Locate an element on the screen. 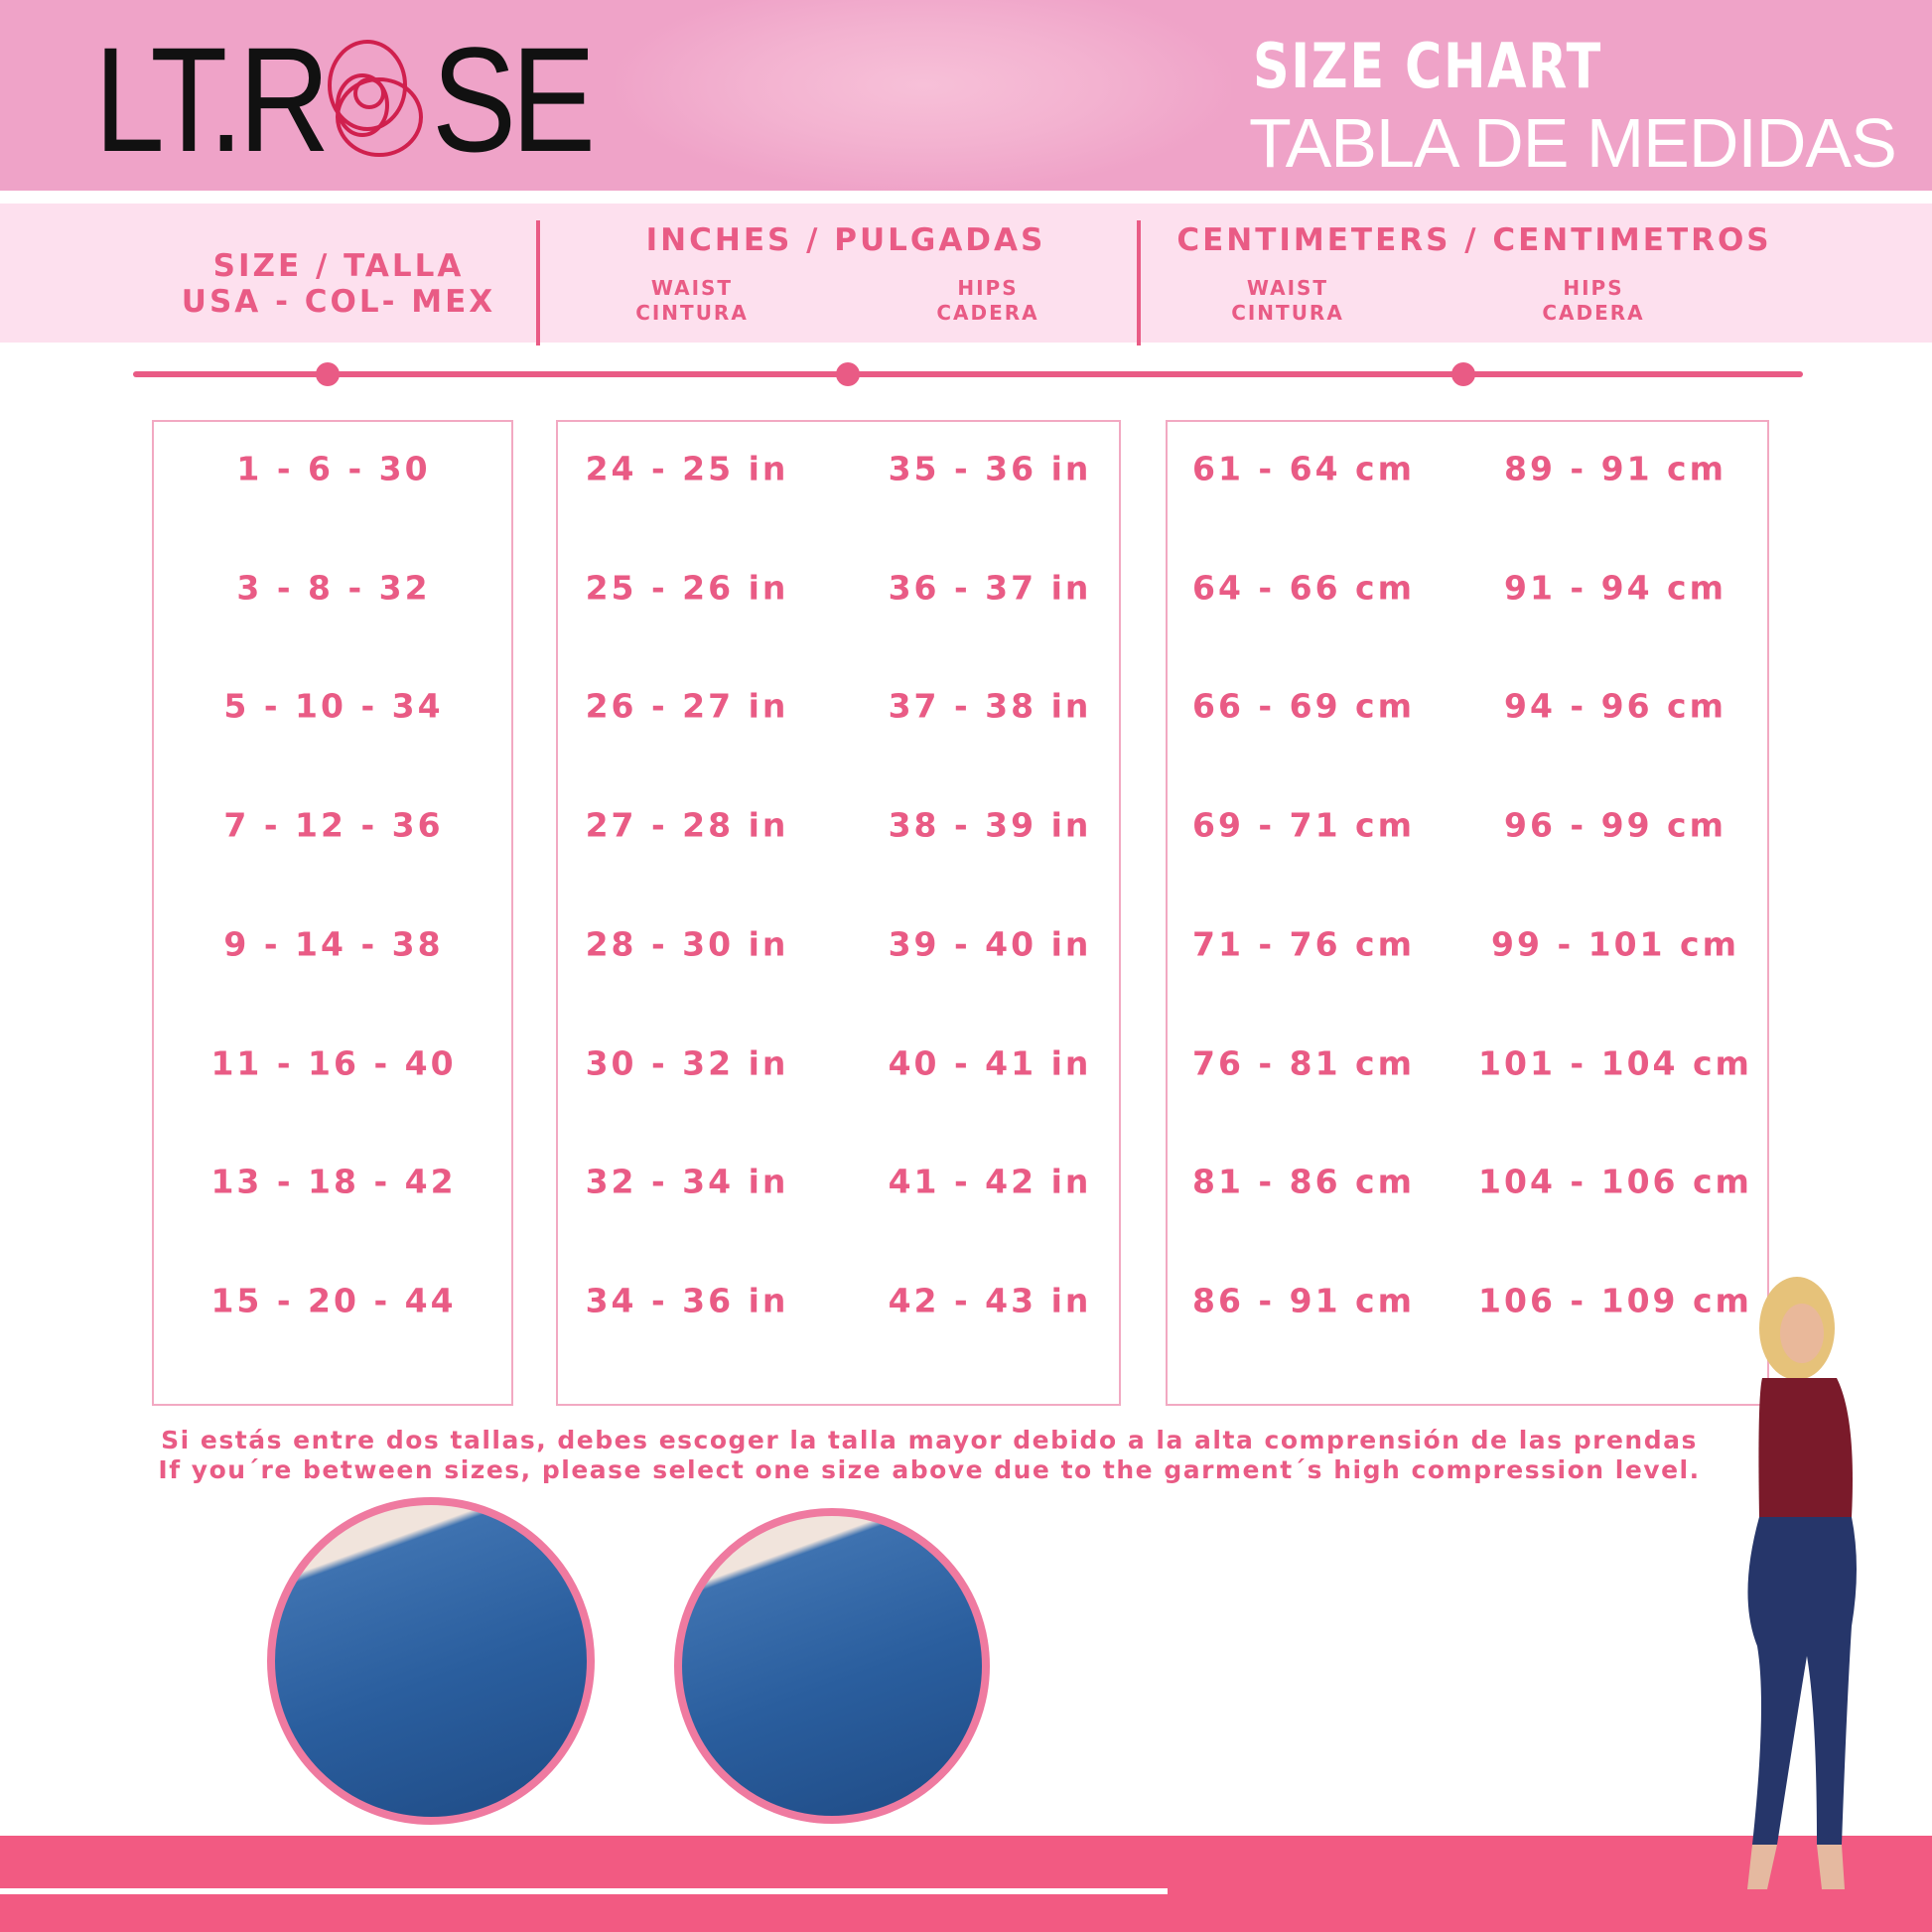 The image size is (1932, 1932). model-full-body-photo is located at coordinates (1802, 1583).